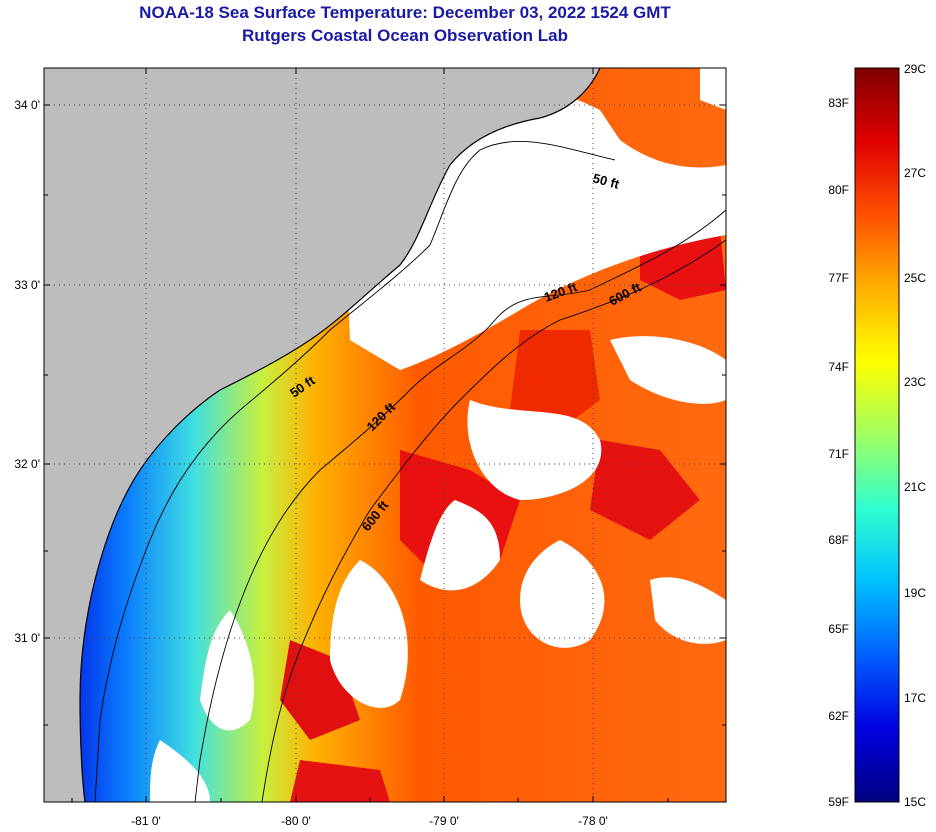 The image size is (936, 832). What do you see at coordinates (606, 181) in the screenshot?
I see `contour-label: 50 ft` at bounding box center [606, 181].